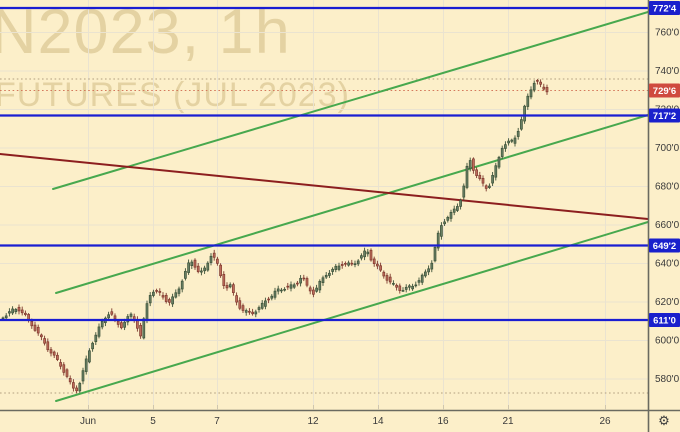  Describe the element at coordinates (667, 264) in the screenshot. I see `price-tick-label: 640'0` at that location.